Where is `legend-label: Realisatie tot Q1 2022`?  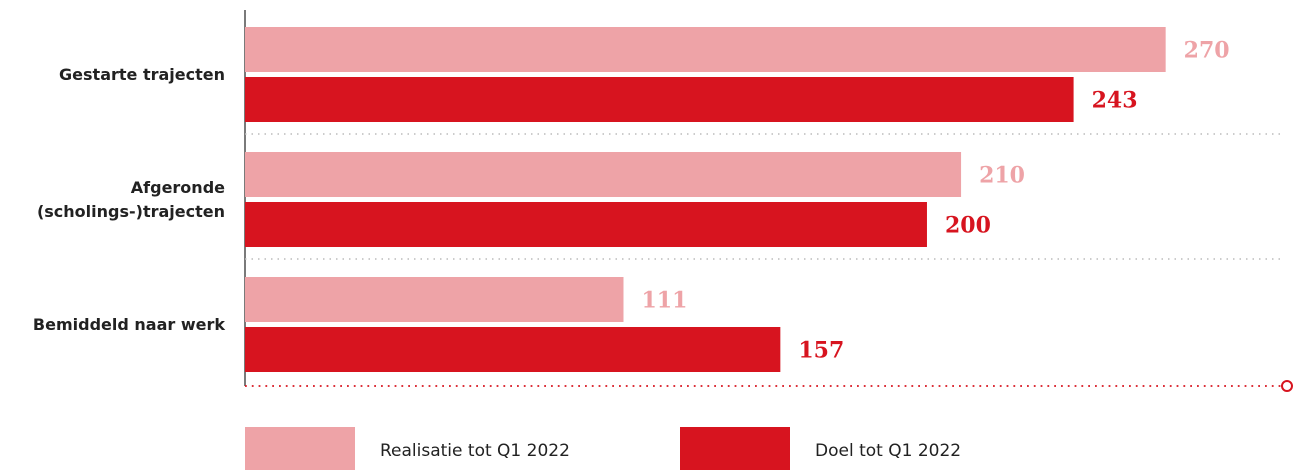
legend-label: Realisatie tot Q1 2022 is located at coordinates (475, 451).